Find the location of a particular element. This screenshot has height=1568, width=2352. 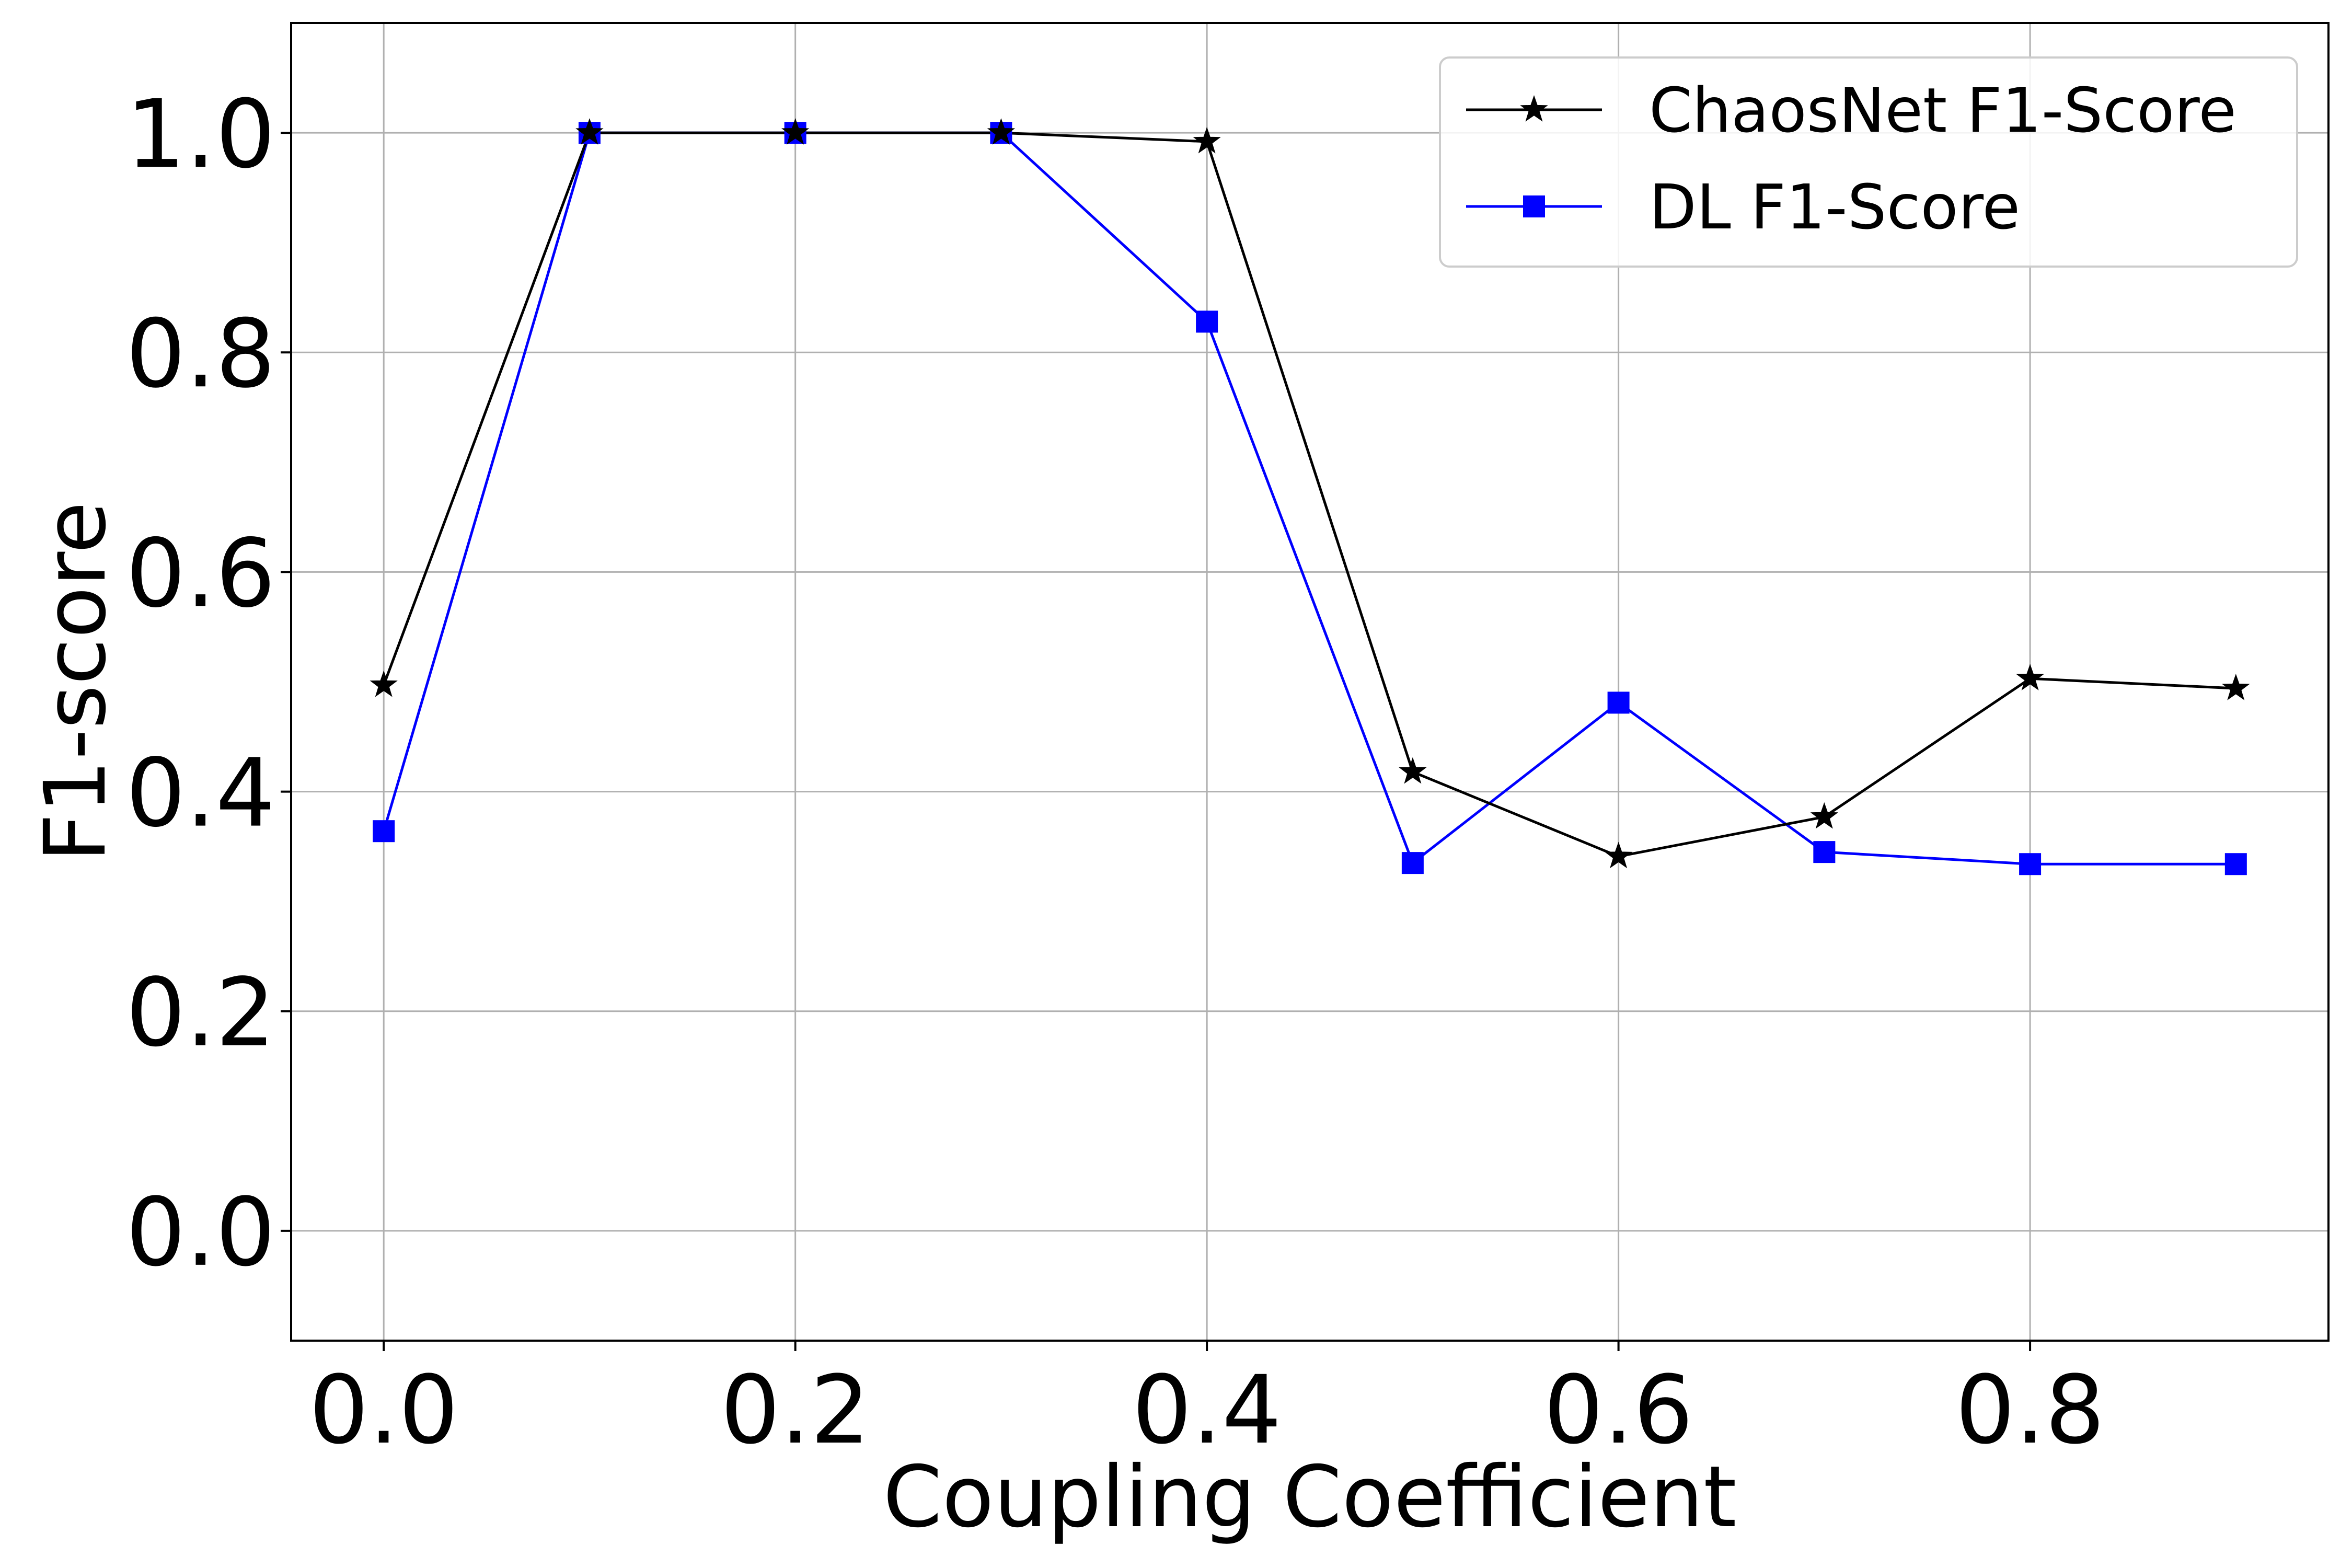

y-tick-label: 0.6 is located at coordinates (200, 573).